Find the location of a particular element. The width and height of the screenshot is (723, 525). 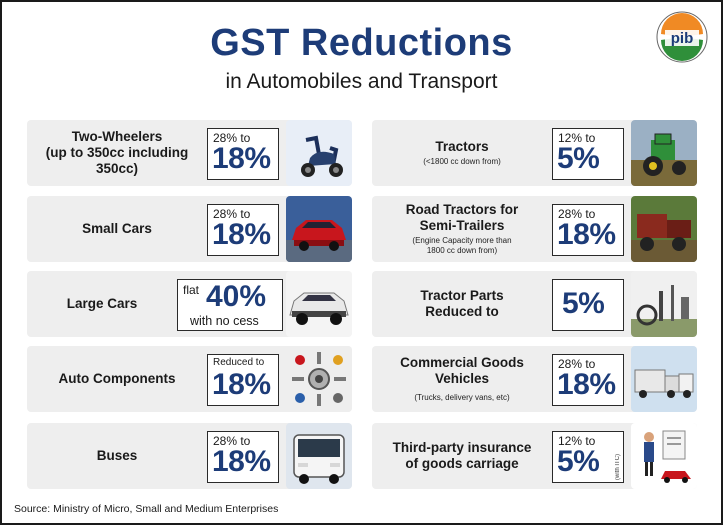

card-buses: Buses 28% to 18% is located at coordinates (189, 456).